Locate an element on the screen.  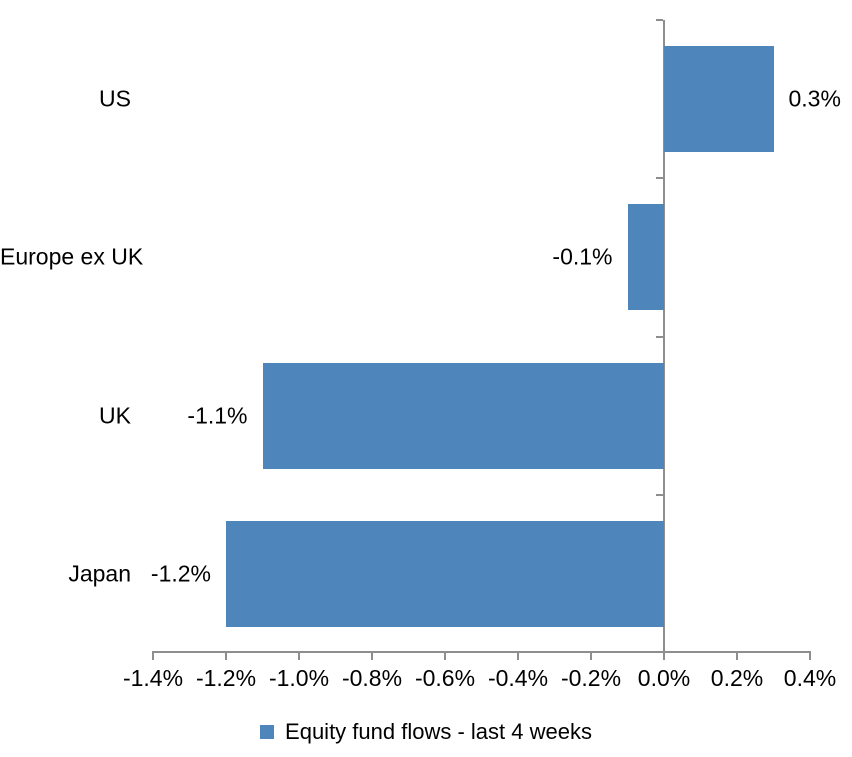
data-label-europe-ex-uk: -0.1% is located at coordinates (582, 256).